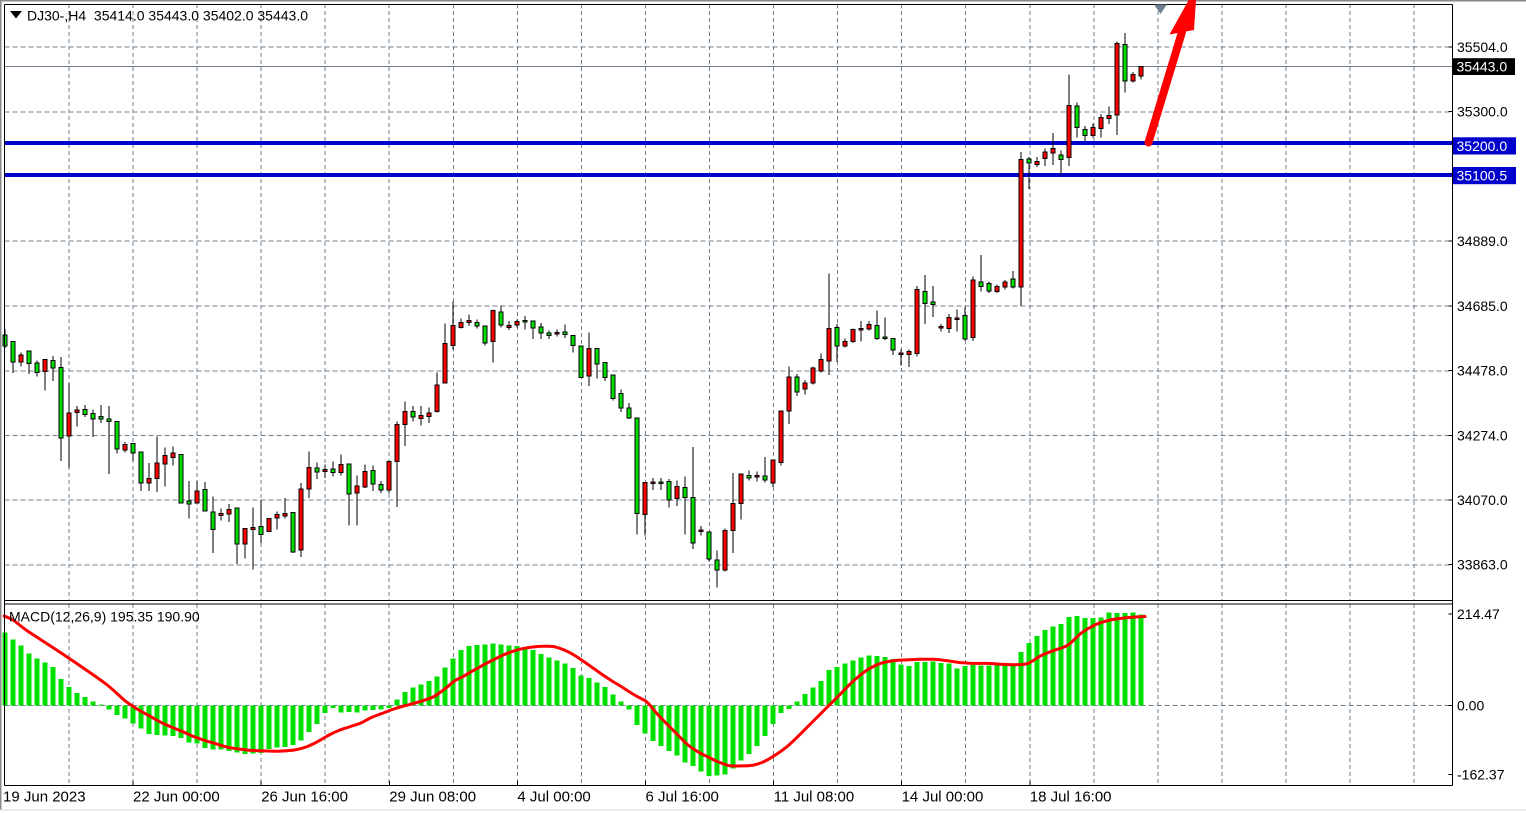 The width and height of the screenshot is (1526, 813). Describe the element at coordinates (1482, 67) in the screenshot. I see `svg-text: 35443.0` at that location.